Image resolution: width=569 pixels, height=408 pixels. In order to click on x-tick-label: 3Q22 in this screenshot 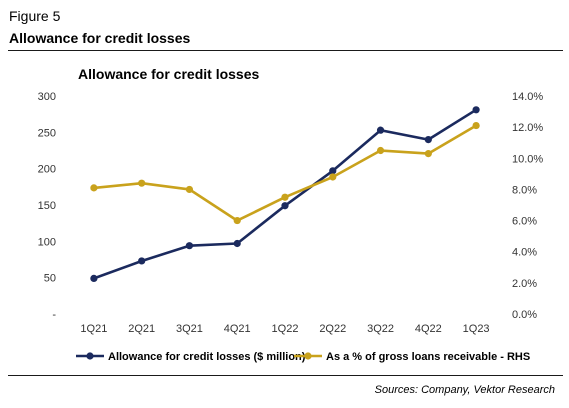, I will do `click(380, 329)`.